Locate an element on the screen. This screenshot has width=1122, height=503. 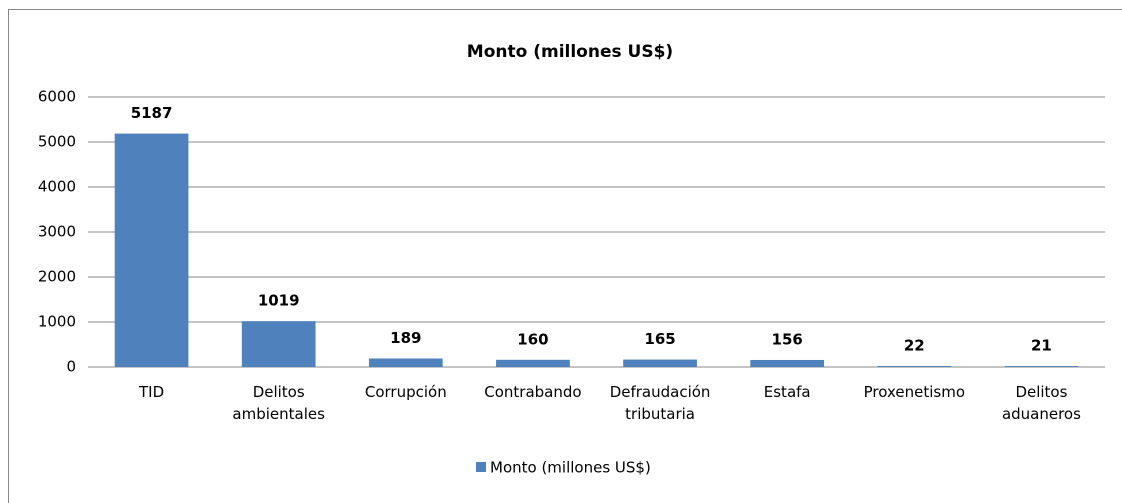
x-tick-label: Corrupción is located at coordinates (405, 392).